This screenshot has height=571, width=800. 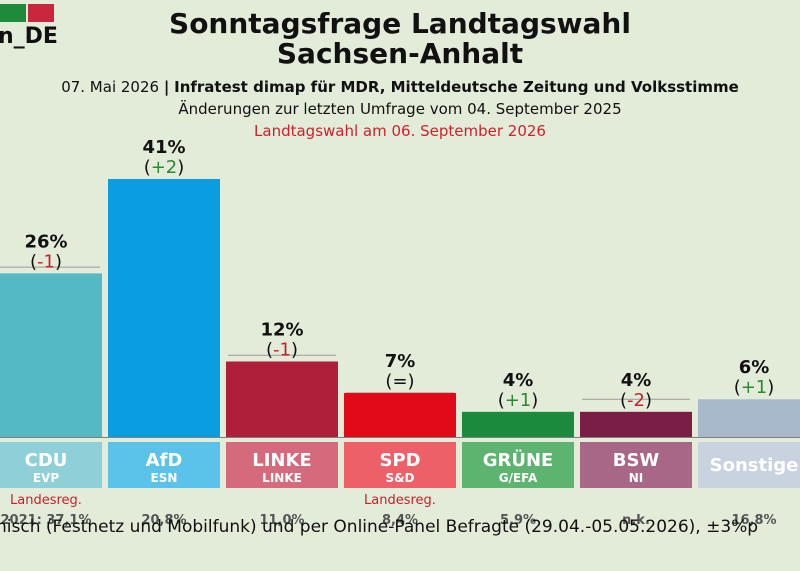 I want to click on value-label-cdu: 26%, so click(x=45, y=241).